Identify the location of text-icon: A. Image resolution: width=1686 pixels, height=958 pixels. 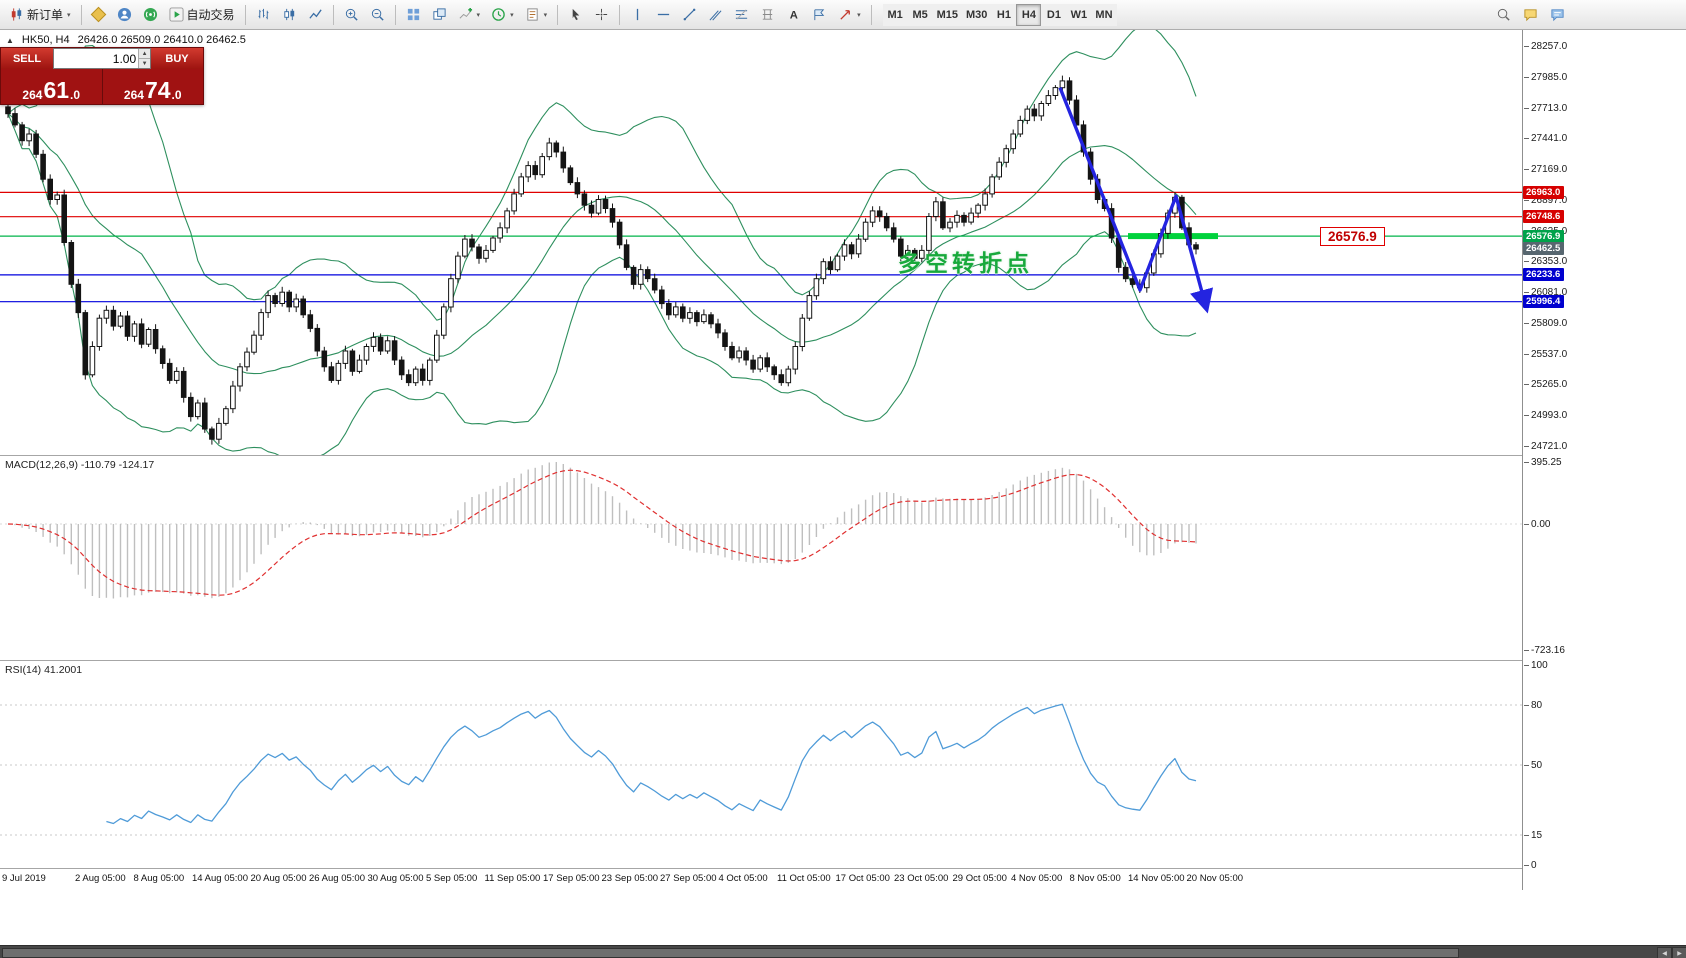
(794, 16).